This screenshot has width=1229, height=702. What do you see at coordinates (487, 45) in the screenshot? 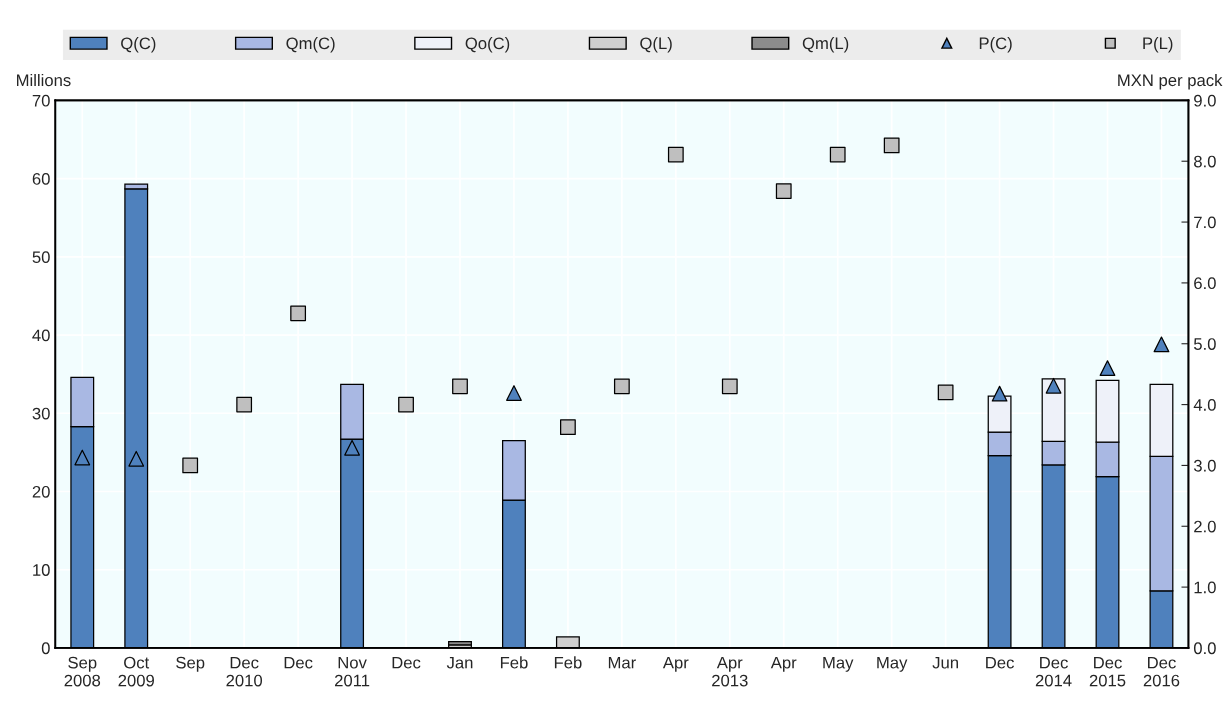
I see `legend-label: Qo(C)` at bounding box center [487, 45].